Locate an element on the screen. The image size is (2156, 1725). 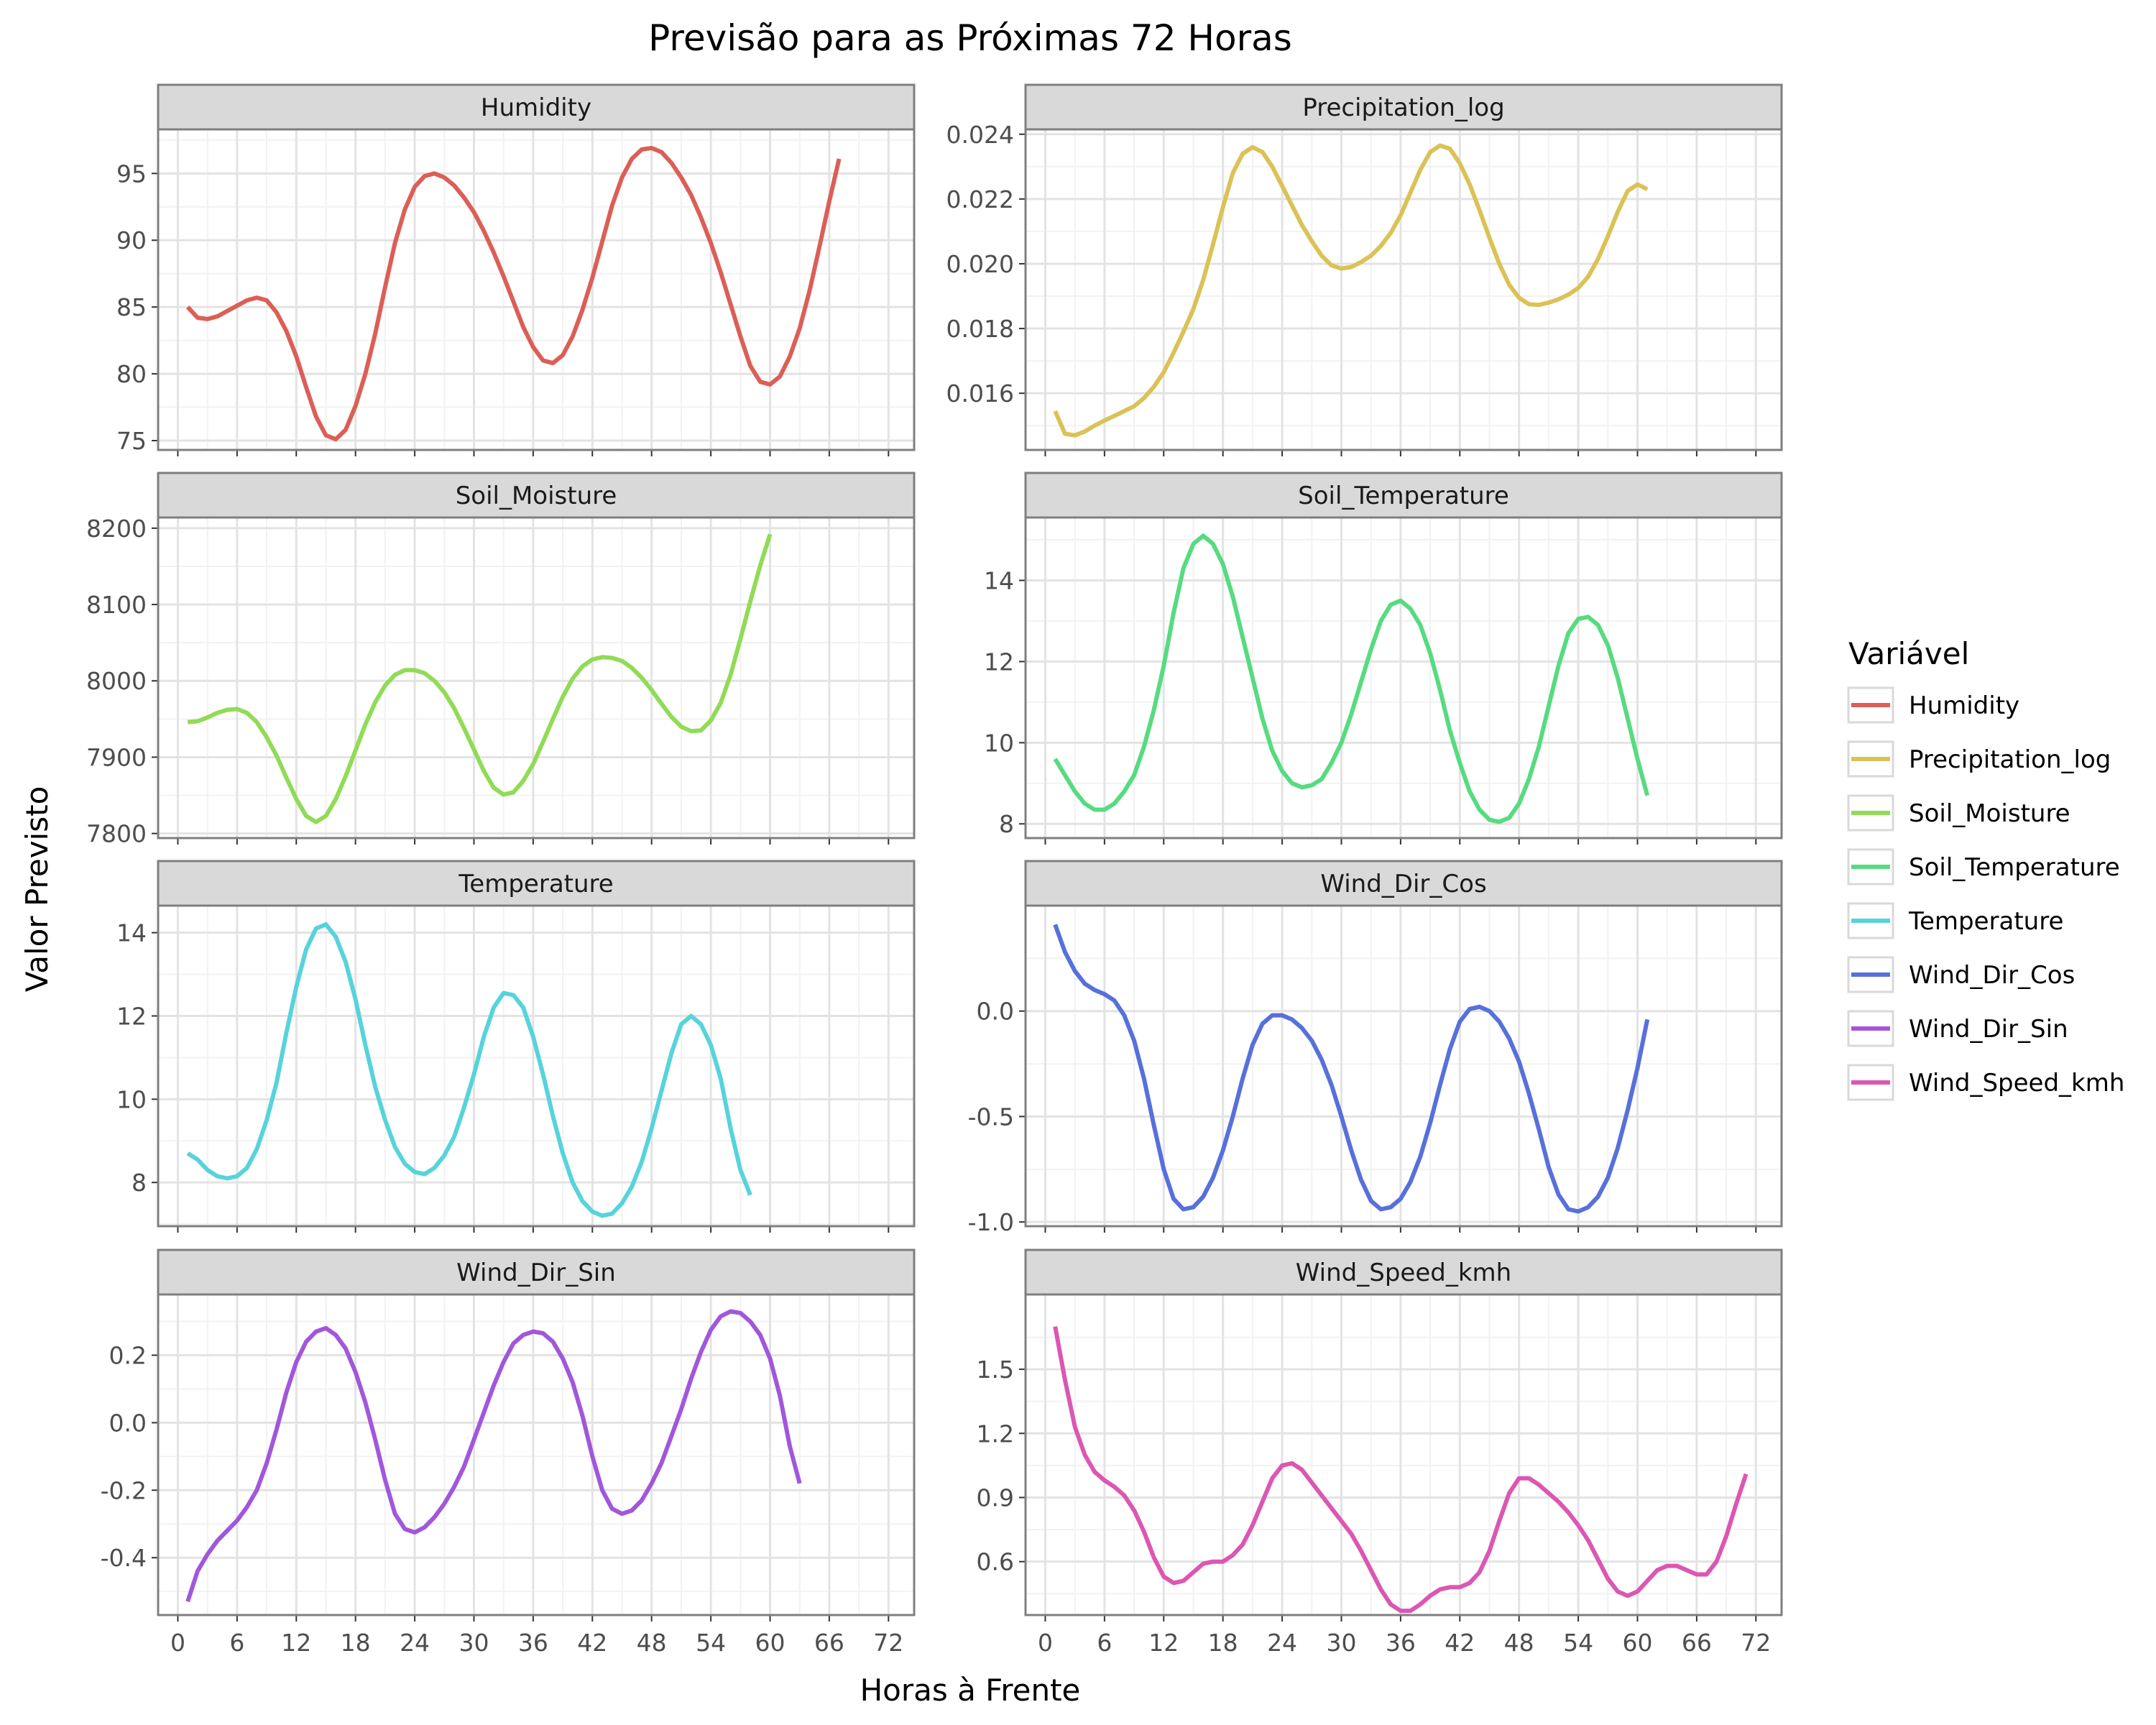
legend-label: Soil_Temperature is located at coordinates (2014, 867).